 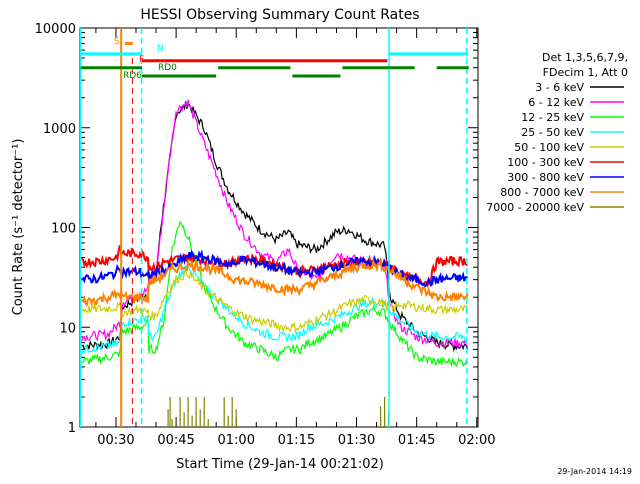 What do you see at coordinates (18, 227) in the screenshot?
I see `y-axis-label: Count Rate (s⁻¹ detector⁻¹)` at bounding box center [18, 227].